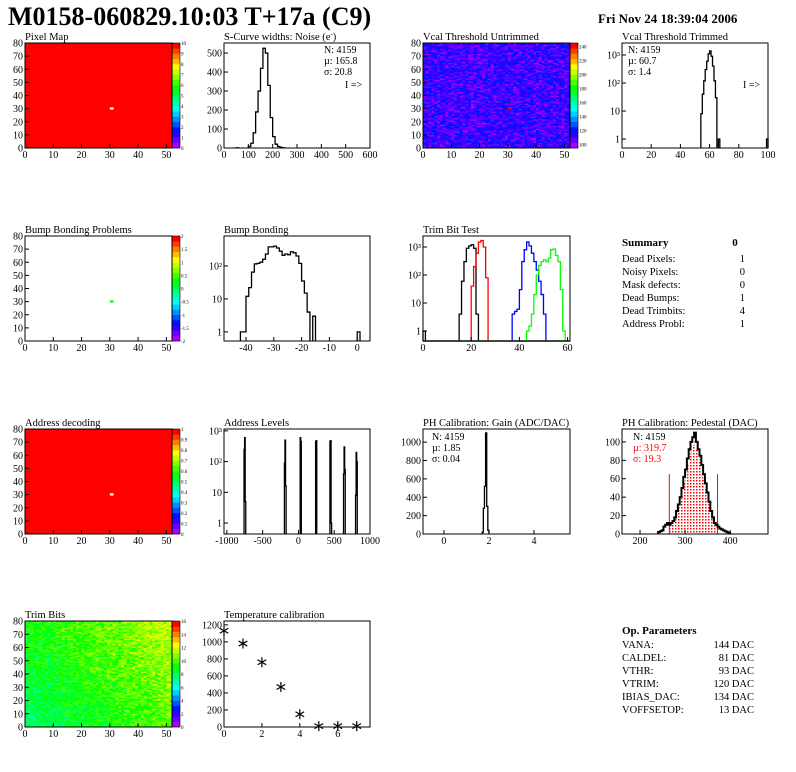 The image size is (796, 772). Describe the element at coordinates (583, 76) in the screenshot. I see `colorbar-tick-label: 200` at that location.